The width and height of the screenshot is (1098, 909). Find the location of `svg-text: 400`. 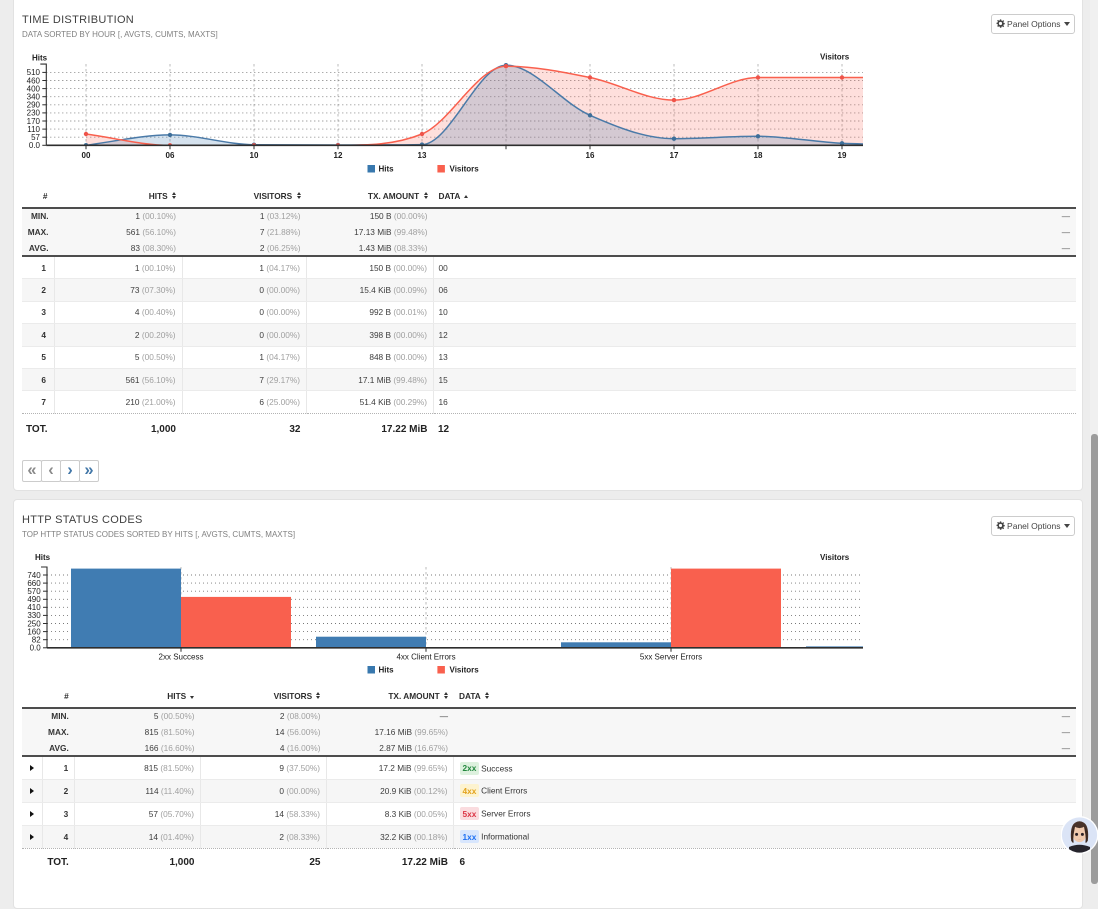

svg-text: 400 is located at coordinates (34, 88).